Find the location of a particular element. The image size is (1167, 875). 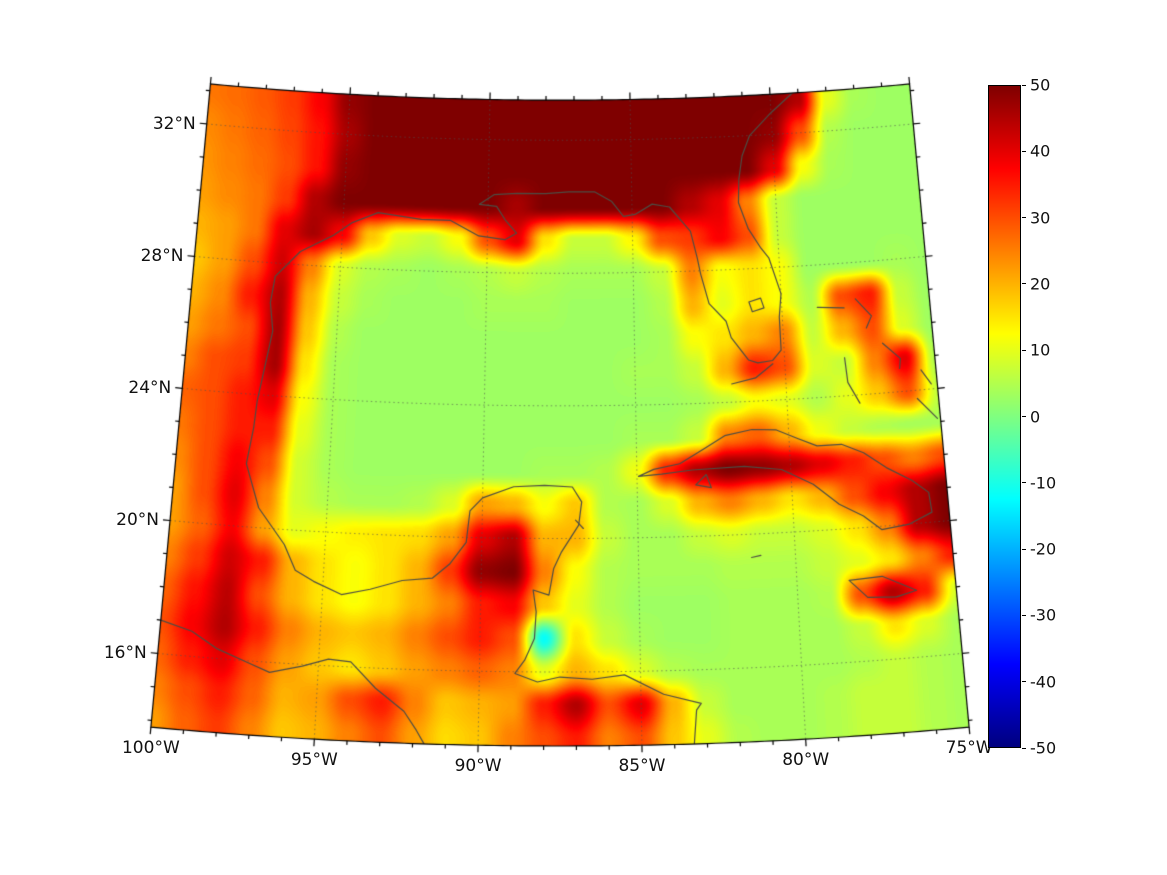

lon-tick-label: 90°W is located at coordinates (478, 766).